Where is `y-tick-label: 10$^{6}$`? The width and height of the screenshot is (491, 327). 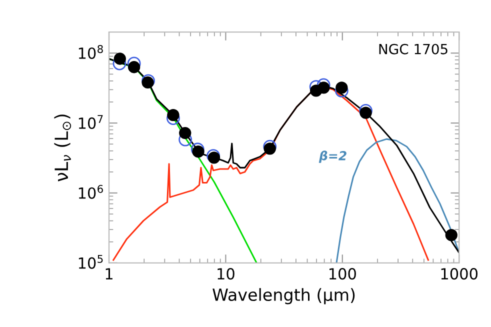
y-tick-label: 10$^{6}$ is located at coordinates (90, 191).